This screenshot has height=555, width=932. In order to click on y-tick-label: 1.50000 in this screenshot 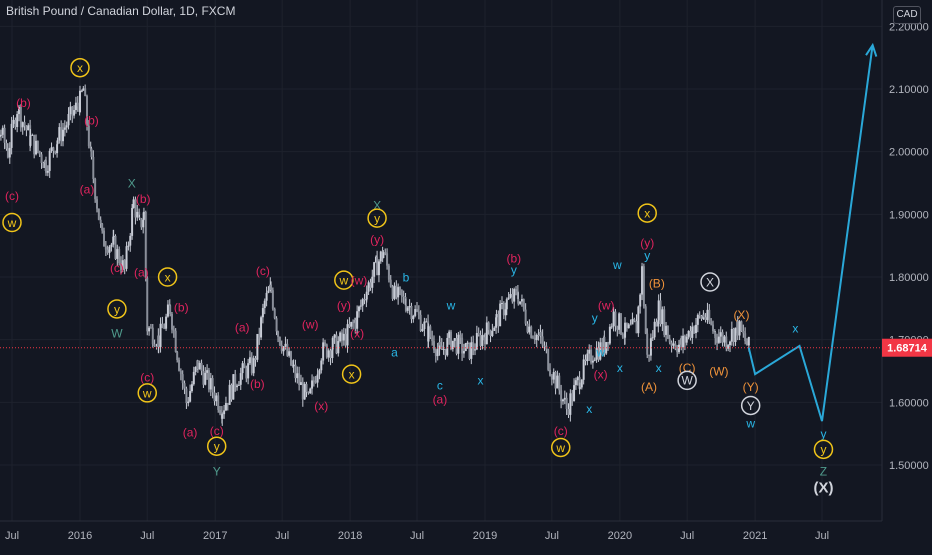, I will do `click(909, 466)`.